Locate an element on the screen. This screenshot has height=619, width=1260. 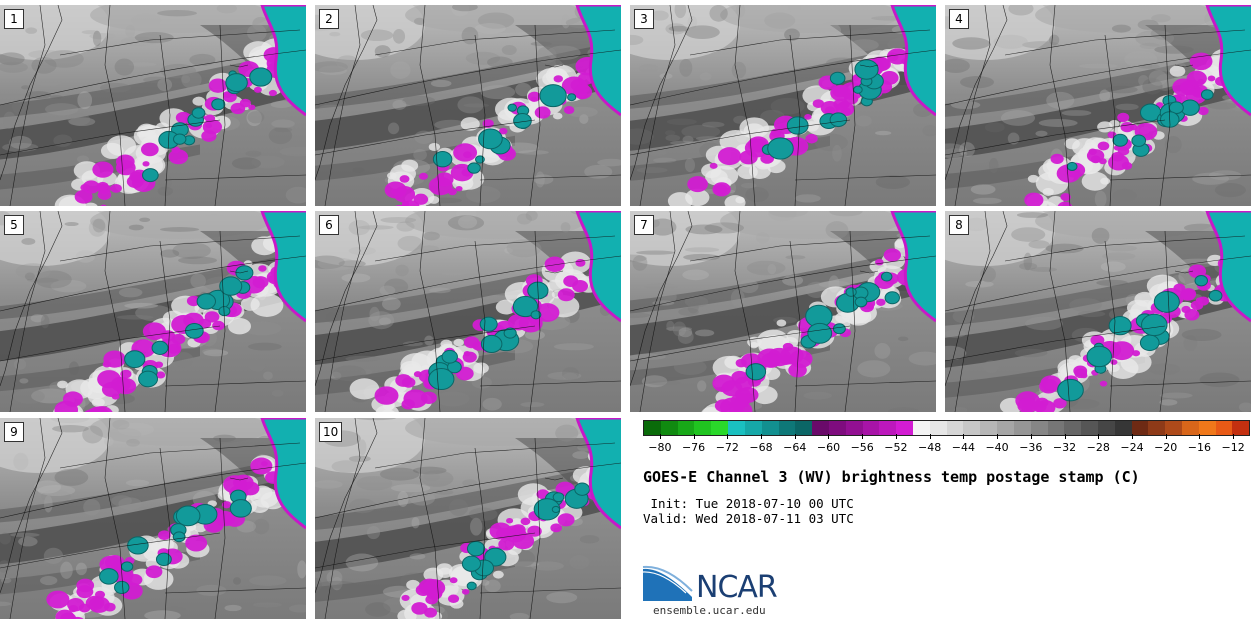
colorbar is located at coordinates (946, 428).